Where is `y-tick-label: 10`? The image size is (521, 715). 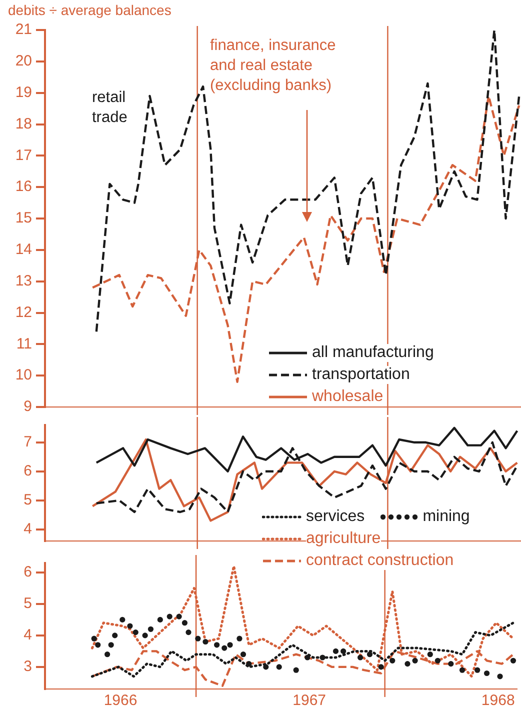 y-tick-label: 10 is located at coordinates (23, 375).